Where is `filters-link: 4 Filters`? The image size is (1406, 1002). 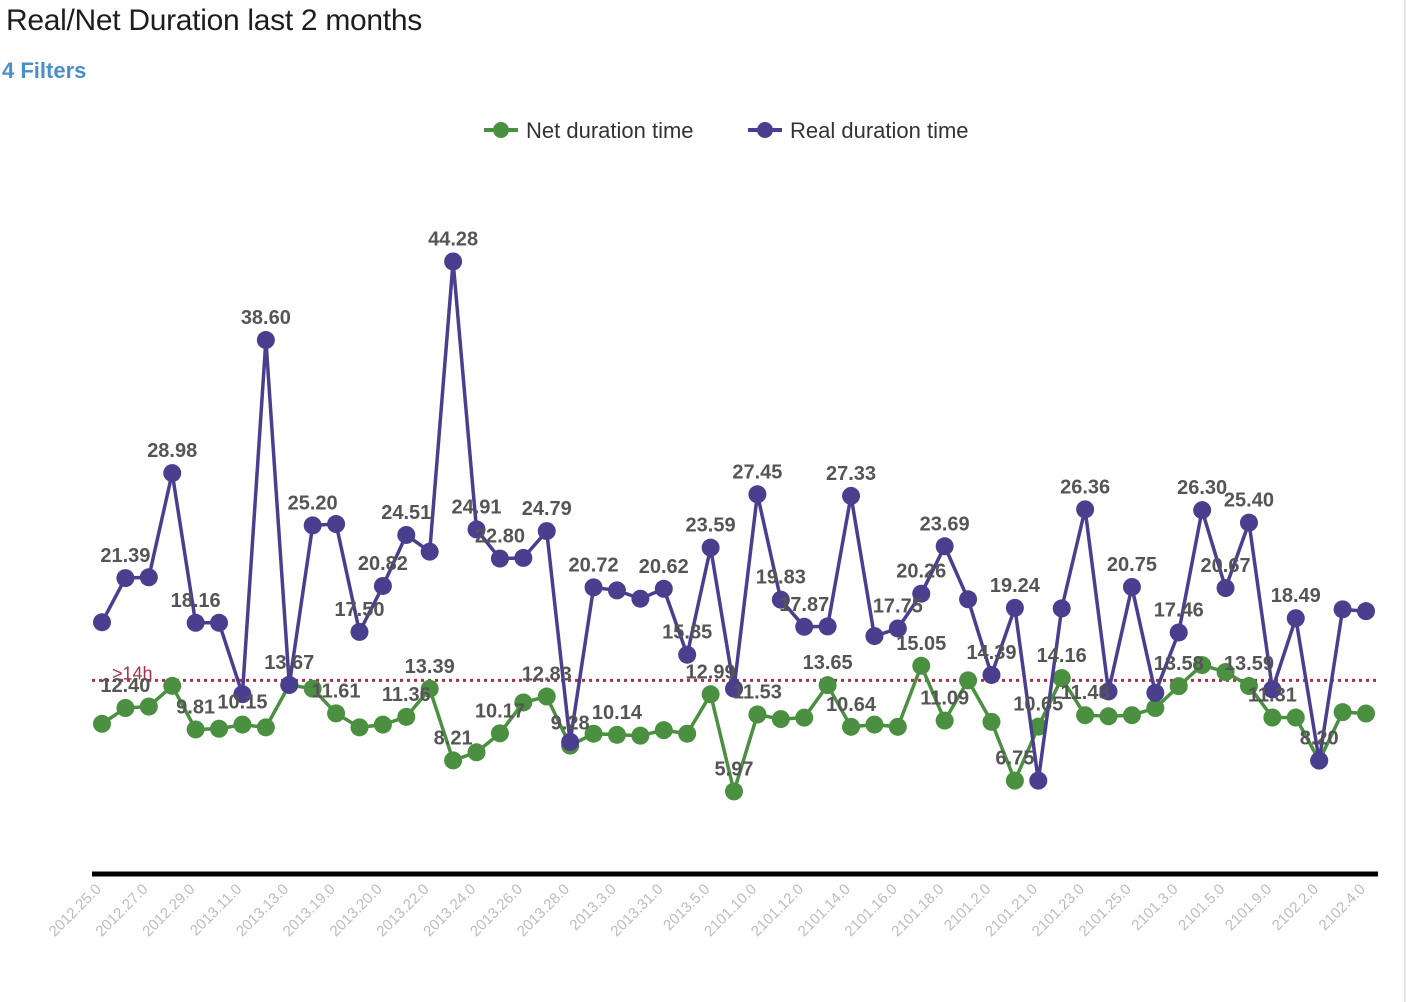
filters-link: 4 Filters is located at coordinates (44, 70).